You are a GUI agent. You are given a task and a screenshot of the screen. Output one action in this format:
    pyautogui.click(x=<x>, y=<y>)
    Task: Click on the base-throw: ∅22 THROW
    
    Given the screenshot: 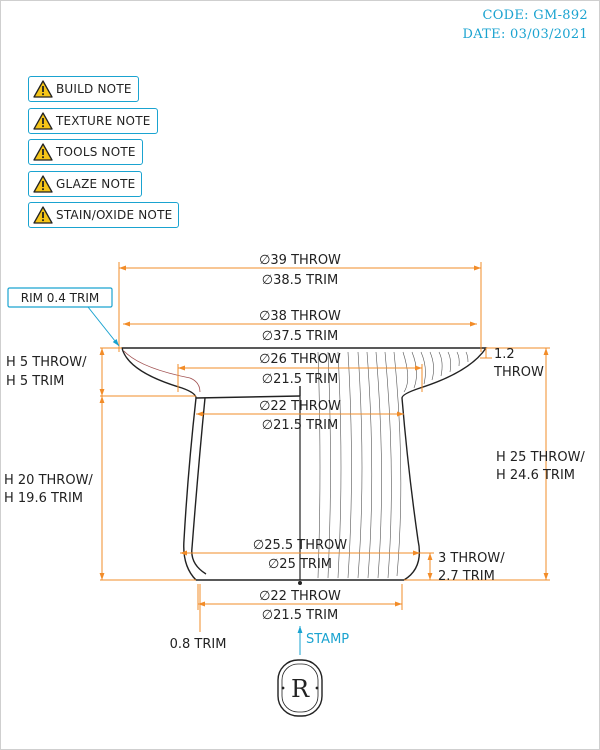 What is the action you would take?
    pyautogui.click(x=300, y=596)
    